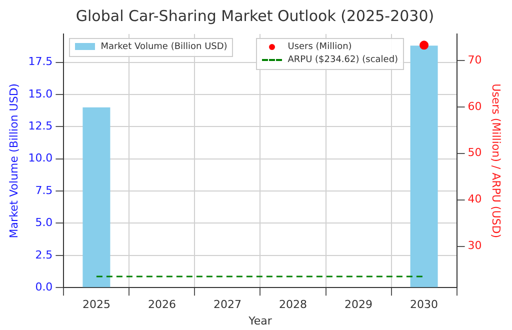  Describe the element at coordinates (227, 305) in the screenshot. I see `x-tick-label: 2027` at that location.